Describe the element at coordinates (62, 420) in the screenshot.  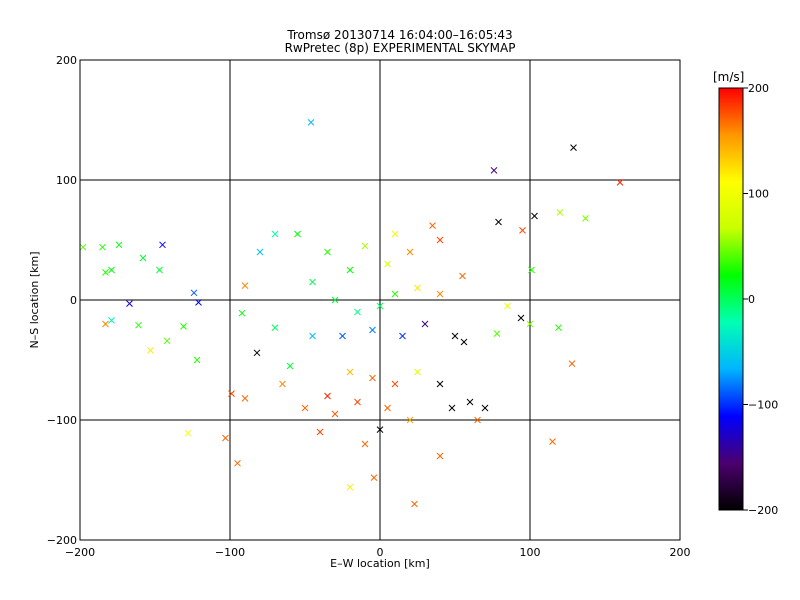
I see `y-tick-label-1: −100` at that location.